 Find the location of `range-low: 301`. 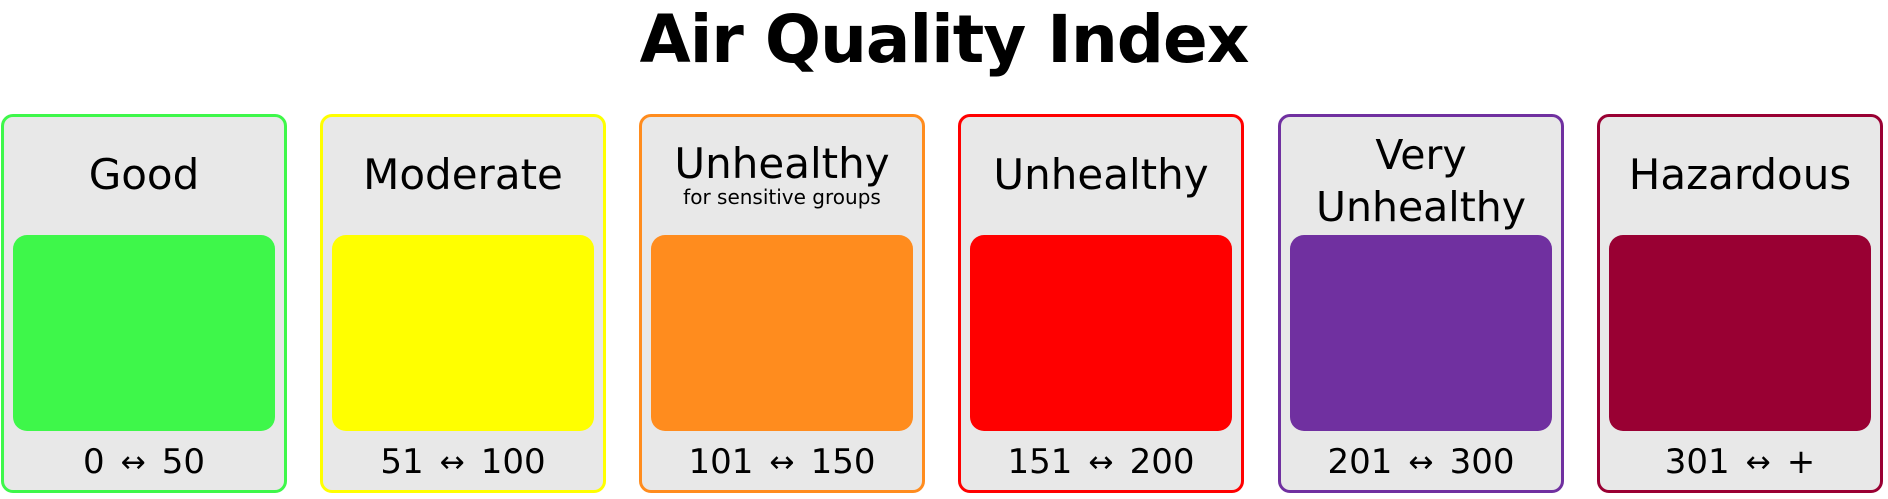

range-low: 301 is located at coordinates (1697, 462).